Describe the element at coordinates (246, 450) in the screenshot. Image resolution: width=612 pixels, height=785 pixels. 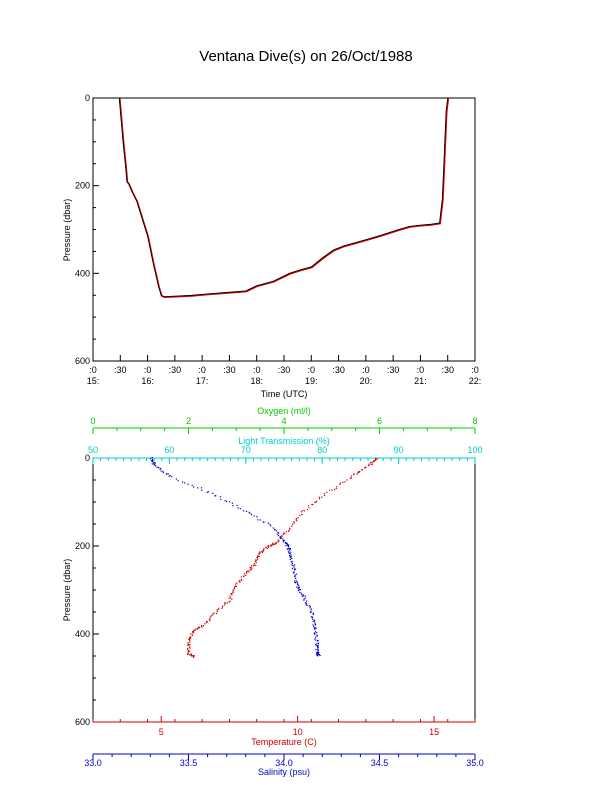
I see `light-tick-label: 70` at that location.